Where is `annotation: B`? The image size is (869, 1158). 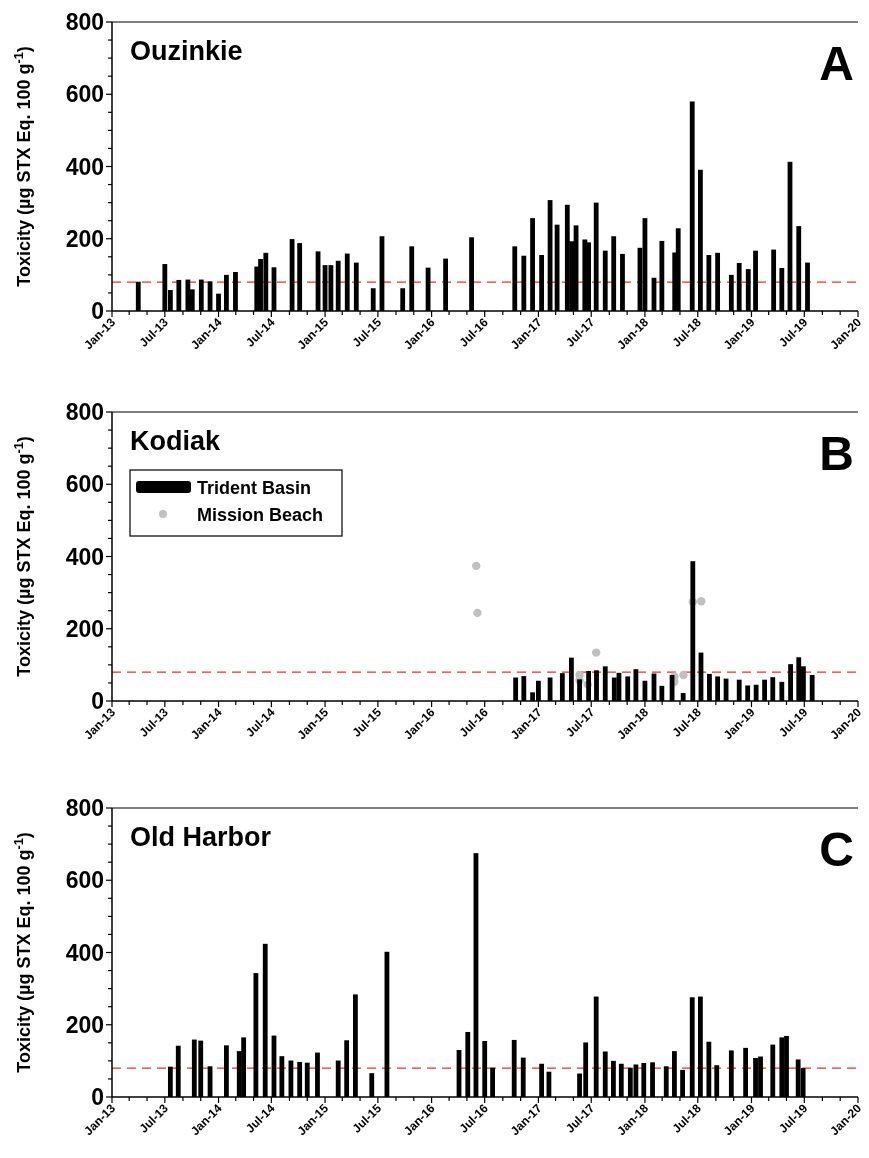
annotation: B is located at coordinates (836, 453).